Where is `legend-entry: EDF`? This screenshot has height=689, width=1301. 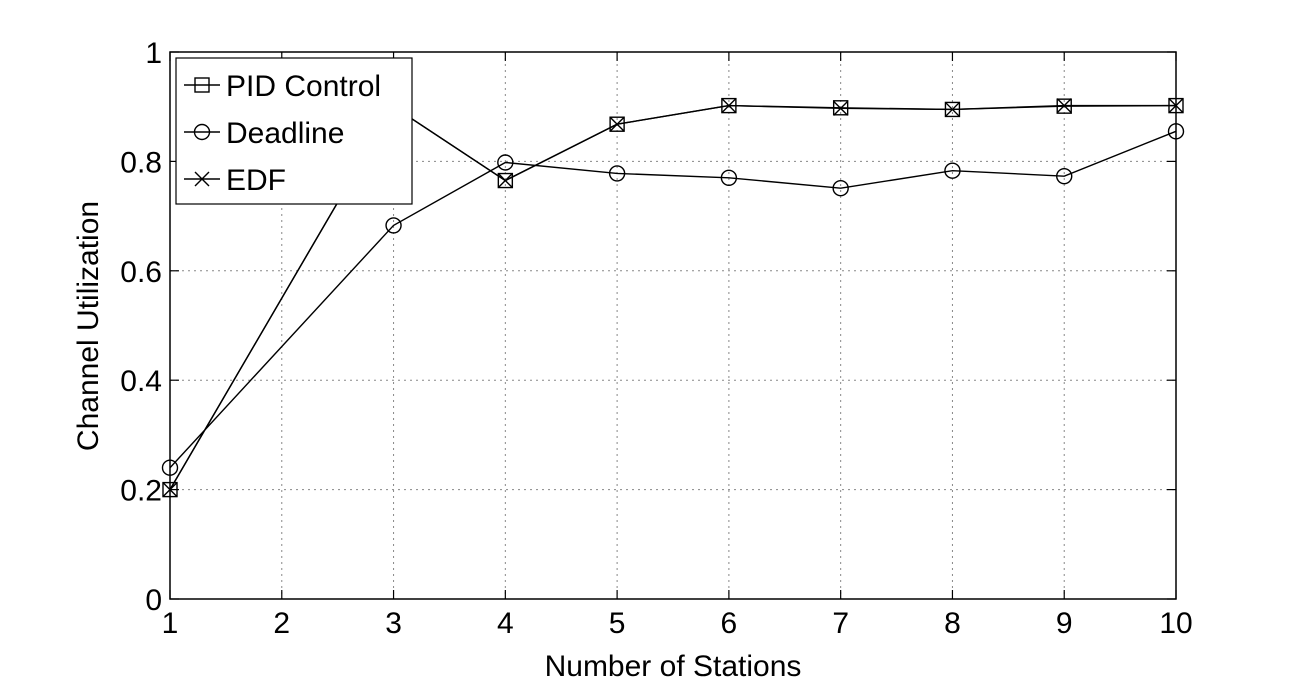 legend-entry: EDF is located at coordinates (235, 180).